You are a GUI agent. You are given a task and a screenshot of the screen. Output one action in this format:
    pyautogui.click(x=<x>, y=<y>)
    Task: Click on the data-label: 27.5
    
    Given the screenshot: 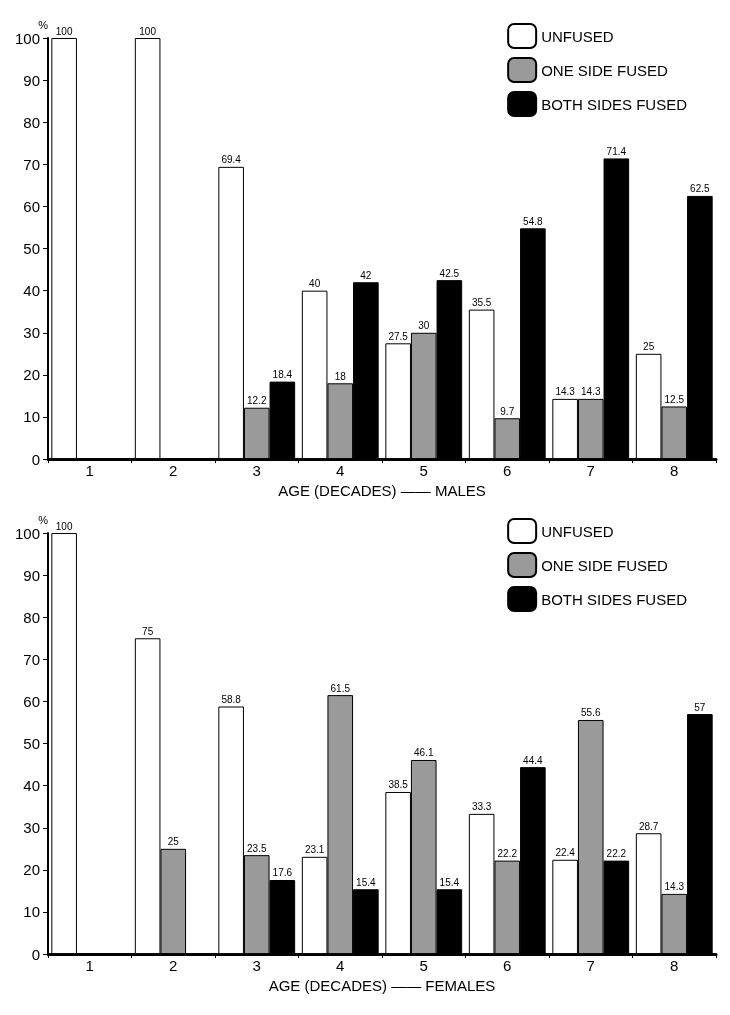 What is the action you would take?
    pyautogui.click(x=398, y=336)
    